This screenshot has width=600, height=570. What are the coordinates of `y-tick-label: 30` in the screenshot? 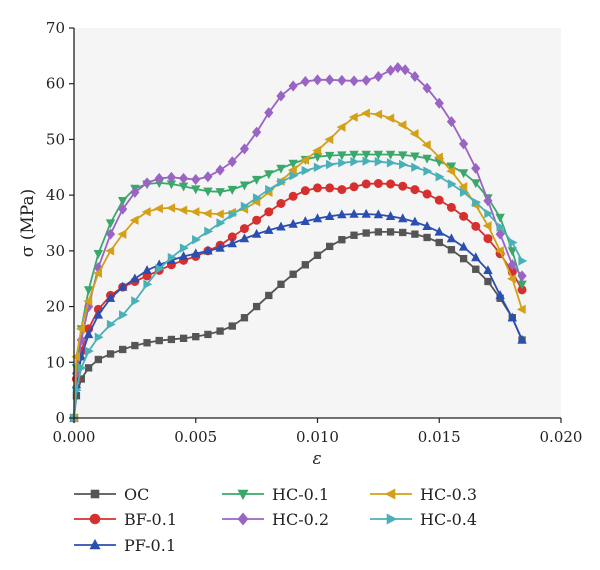 It's located at (55, 251).